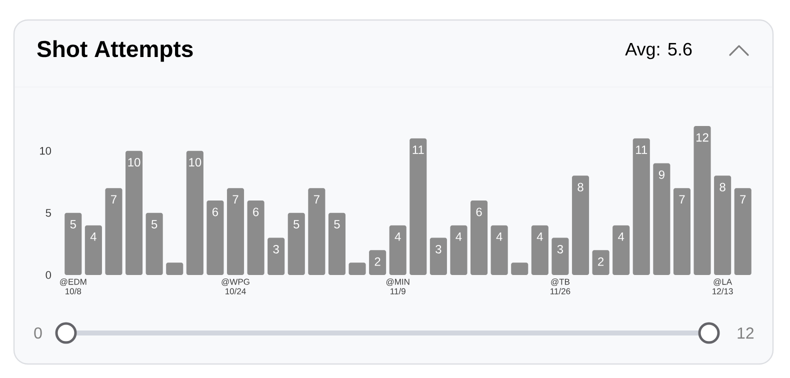 This screenshot has width=790, height=378. Describe the element at coordinates (46, 150) in the screenshot. I see `y-tick-label: 10` at that location.